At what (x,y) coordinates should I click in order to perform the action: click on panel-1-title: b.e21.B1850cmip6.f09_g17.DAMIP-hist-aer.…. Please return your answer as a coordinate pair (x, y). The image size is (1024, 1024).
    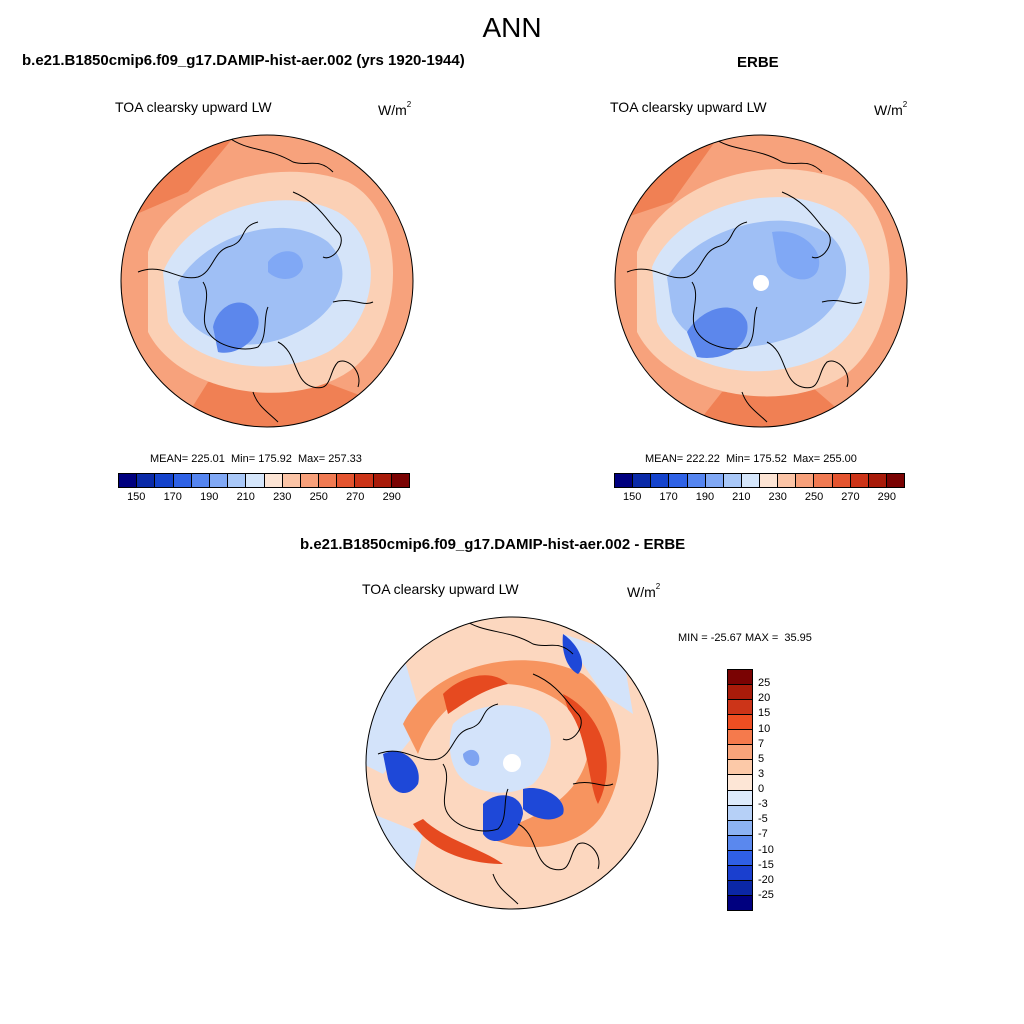
    Looking at the image, I should click on (243, 60).